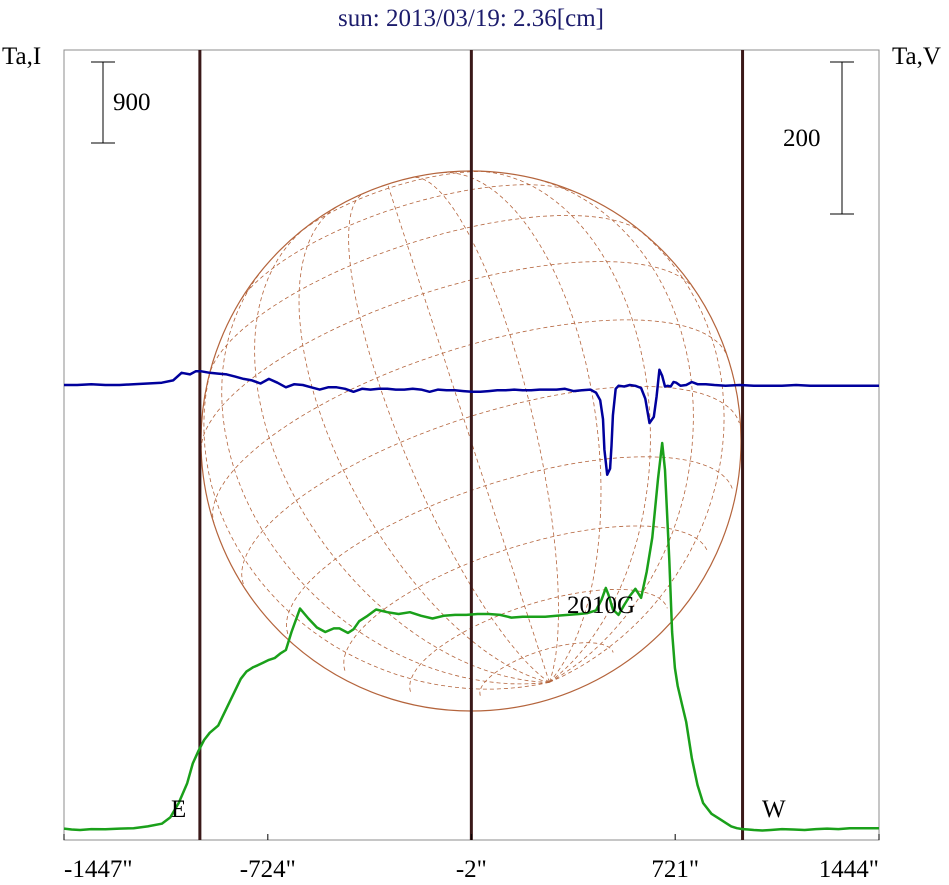 Image resolution: width=949 pixels, height=885 pixels. What do you see at coordinates (916, 56) in the screenshot?
I see `right-axis-label: Ta,V` at bounding box center [916, 56].